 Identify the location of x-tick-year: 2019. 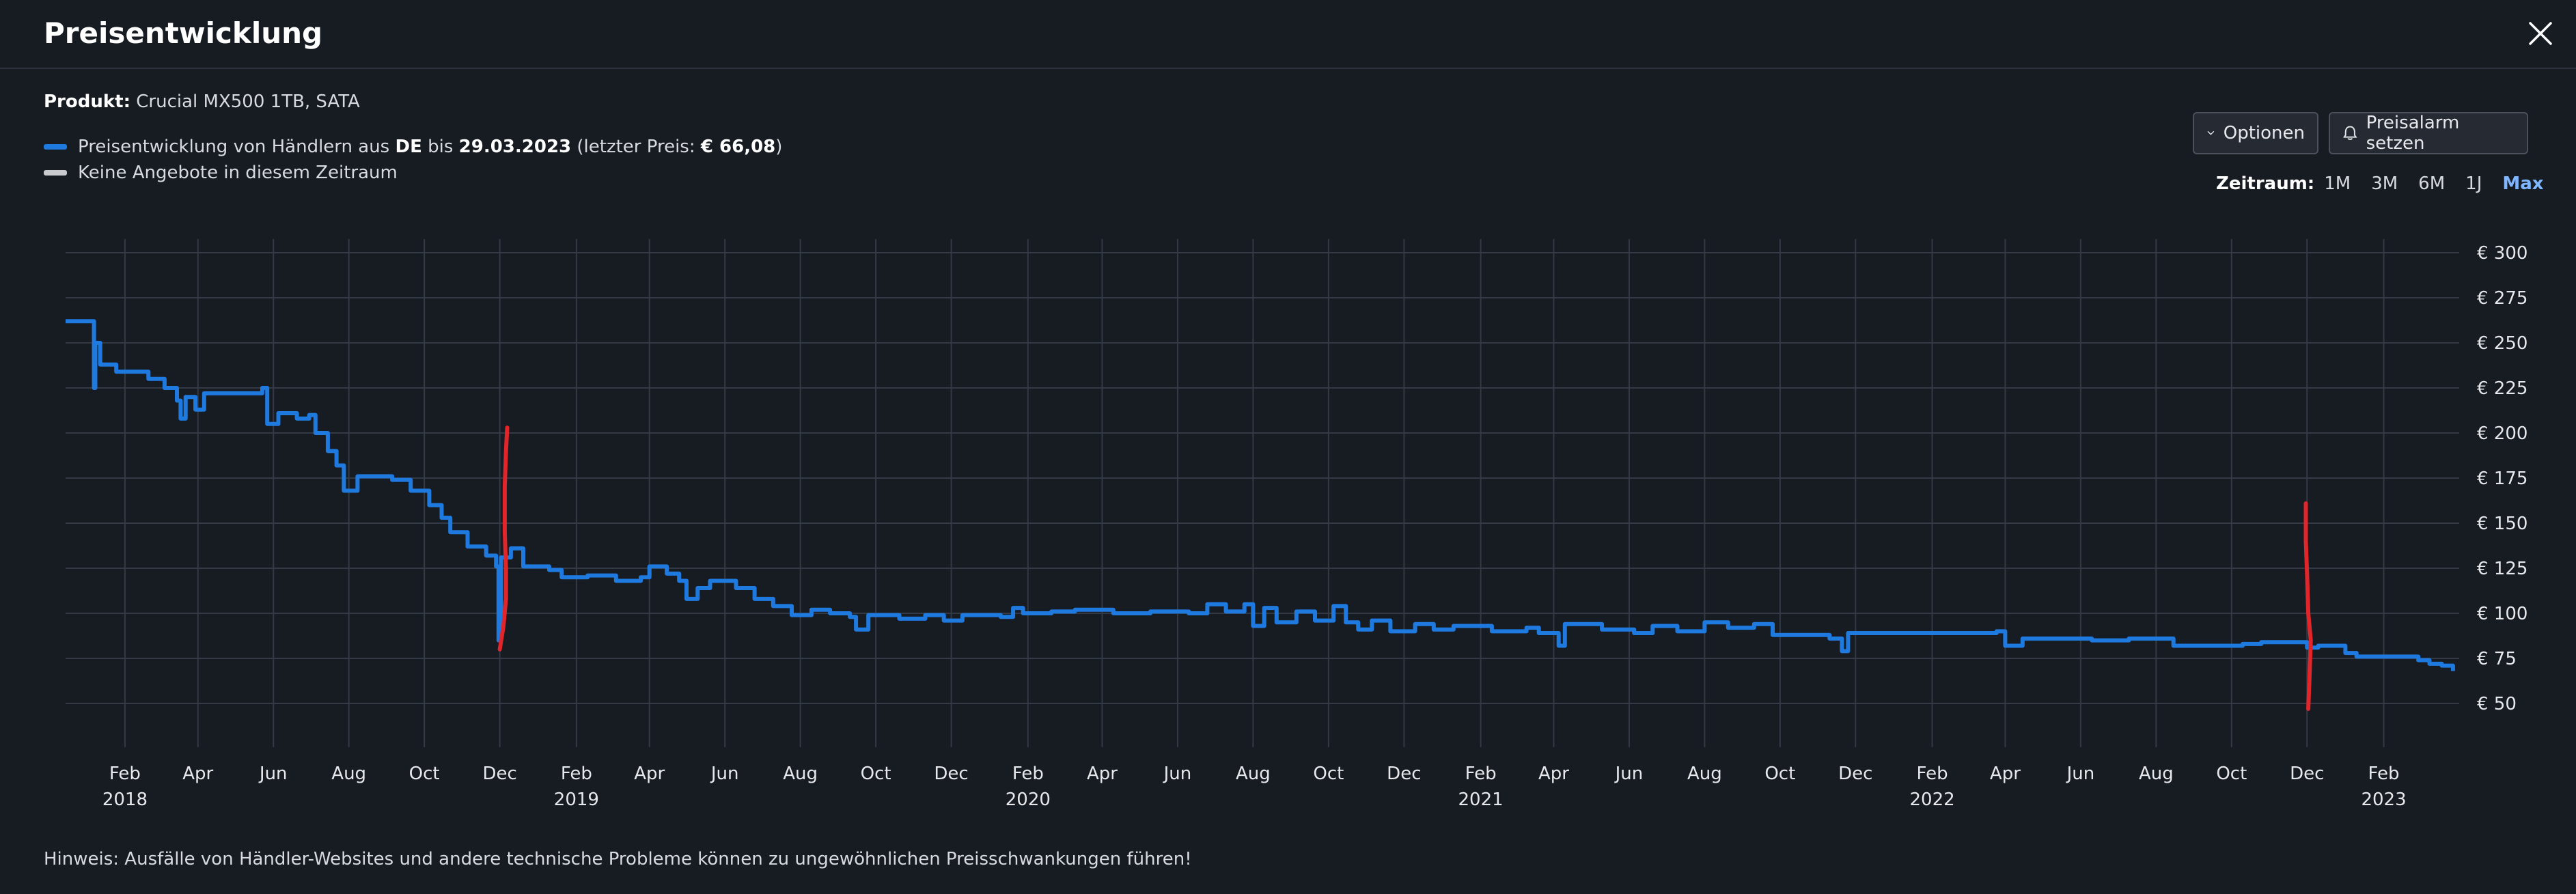
(577, 800).